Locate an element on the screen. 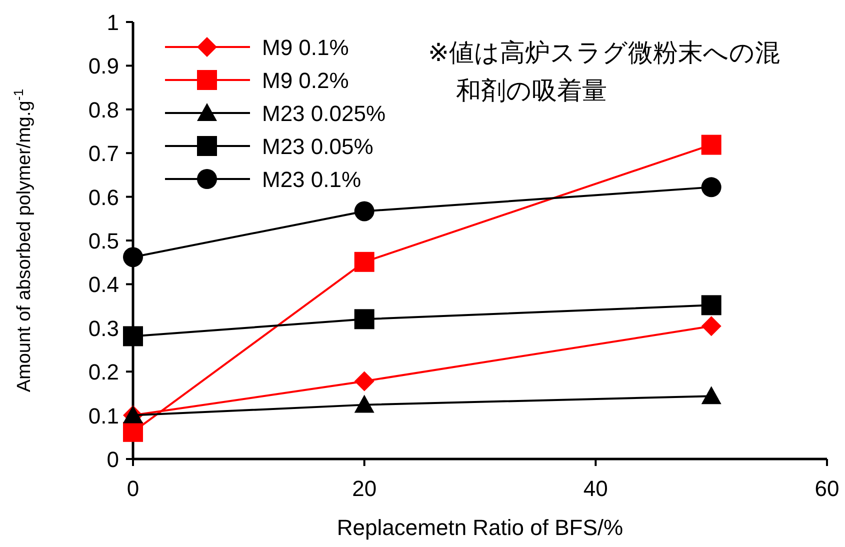 Image resolution: width=845 pixels, height=547 pixels. y-tick-label: 1 is located at coordinates (112, 22).